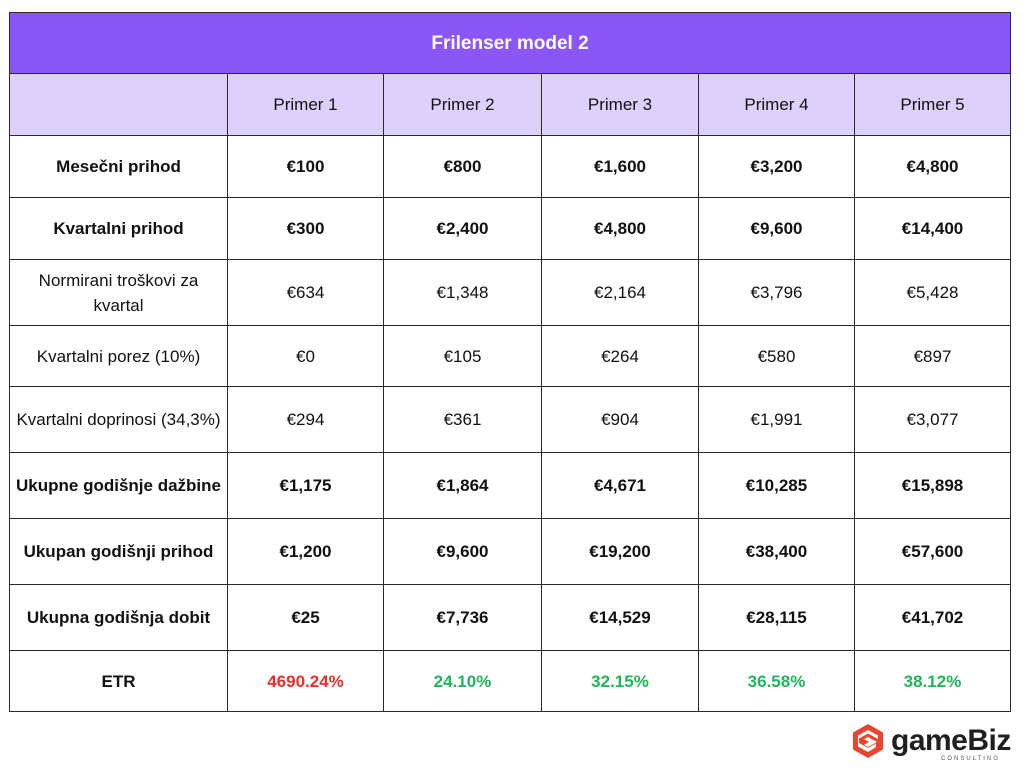 The width and height of the screenshot is (1024, 768). What do you see at coordinates (118, 617) in the screenshot?
I see `row-label: Ukupna godišnja dobit` at bounding box center [118, 617].